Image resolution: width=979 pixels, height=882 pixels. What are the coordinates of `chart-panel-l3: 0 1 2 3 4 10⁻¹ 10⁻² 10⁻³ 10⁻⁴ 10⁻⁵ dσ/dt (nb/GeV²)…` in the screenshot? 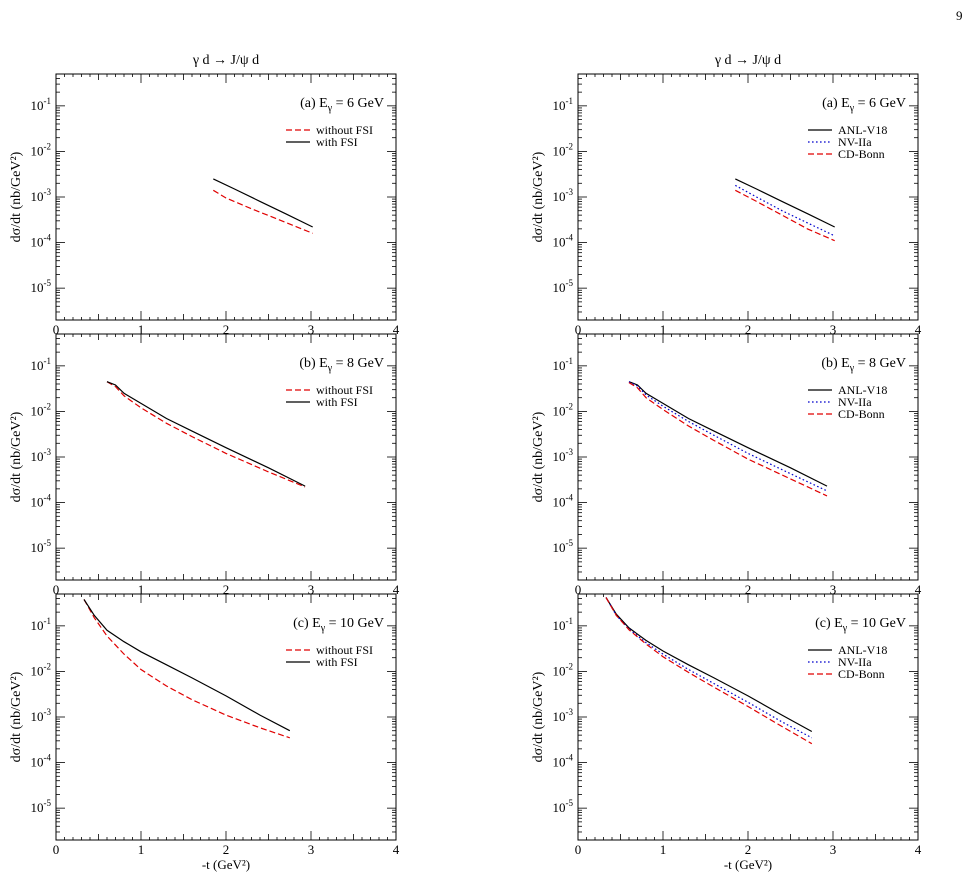 It's located at (204, 732).